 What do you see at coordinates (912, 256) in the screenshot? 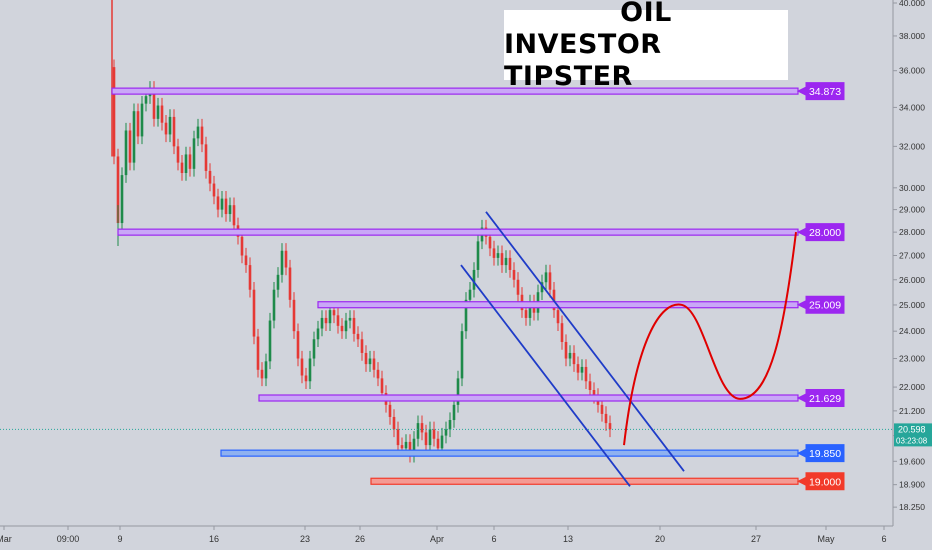
I see `y-tick-label: 27.000` at bounding box center [912, 256].